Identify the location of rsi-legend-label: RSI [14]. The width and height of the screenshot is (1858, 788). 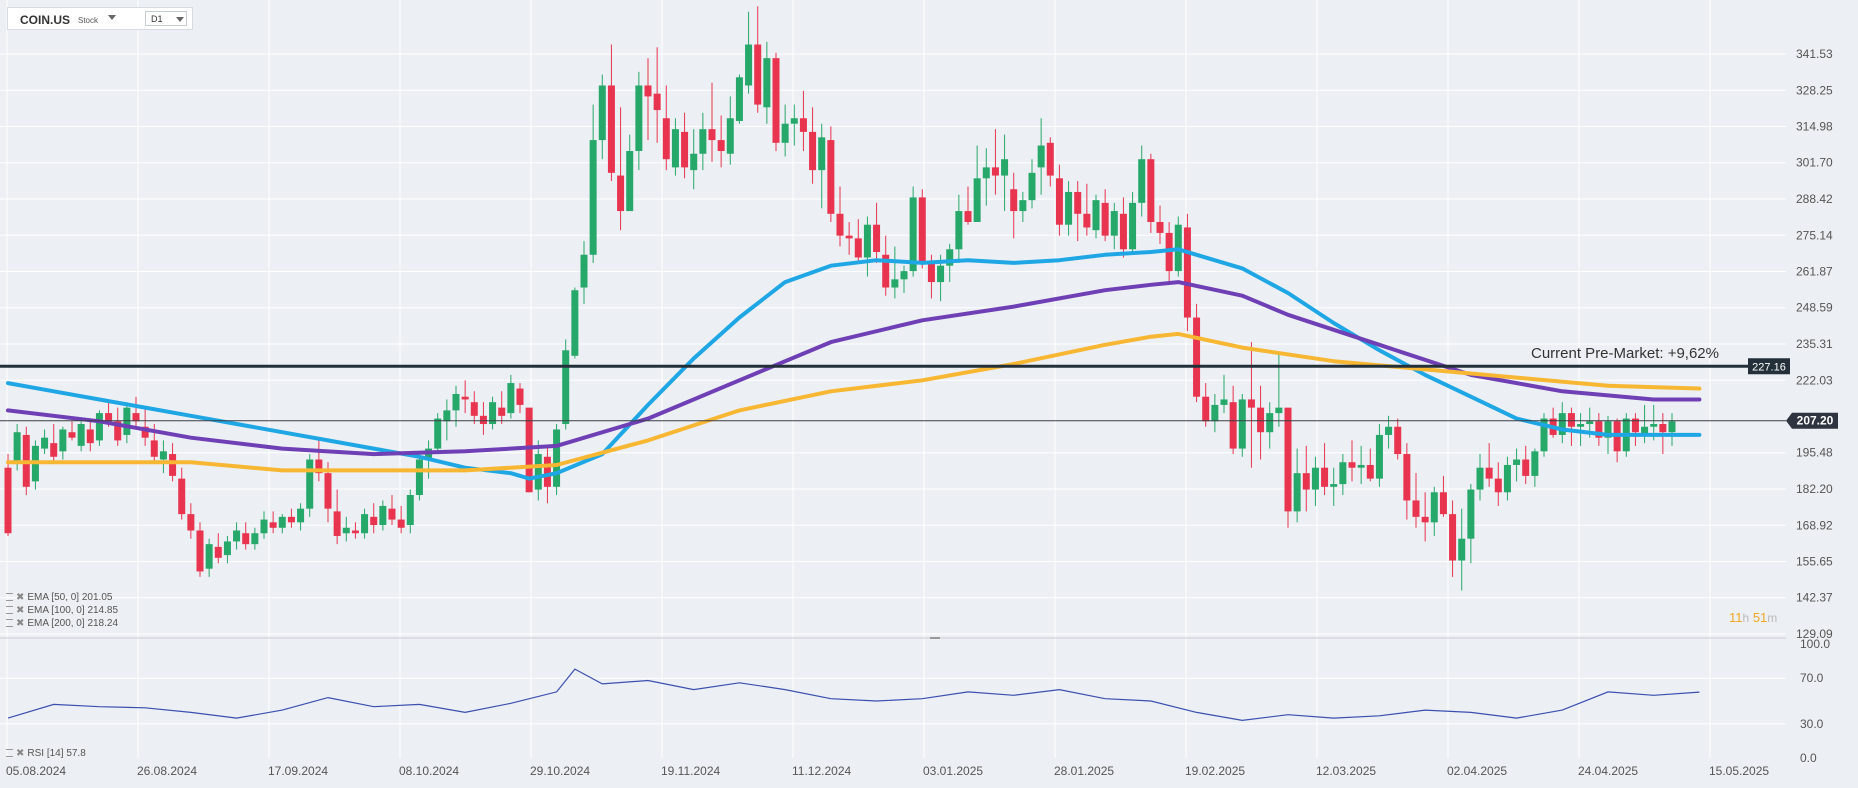
(45, 753).